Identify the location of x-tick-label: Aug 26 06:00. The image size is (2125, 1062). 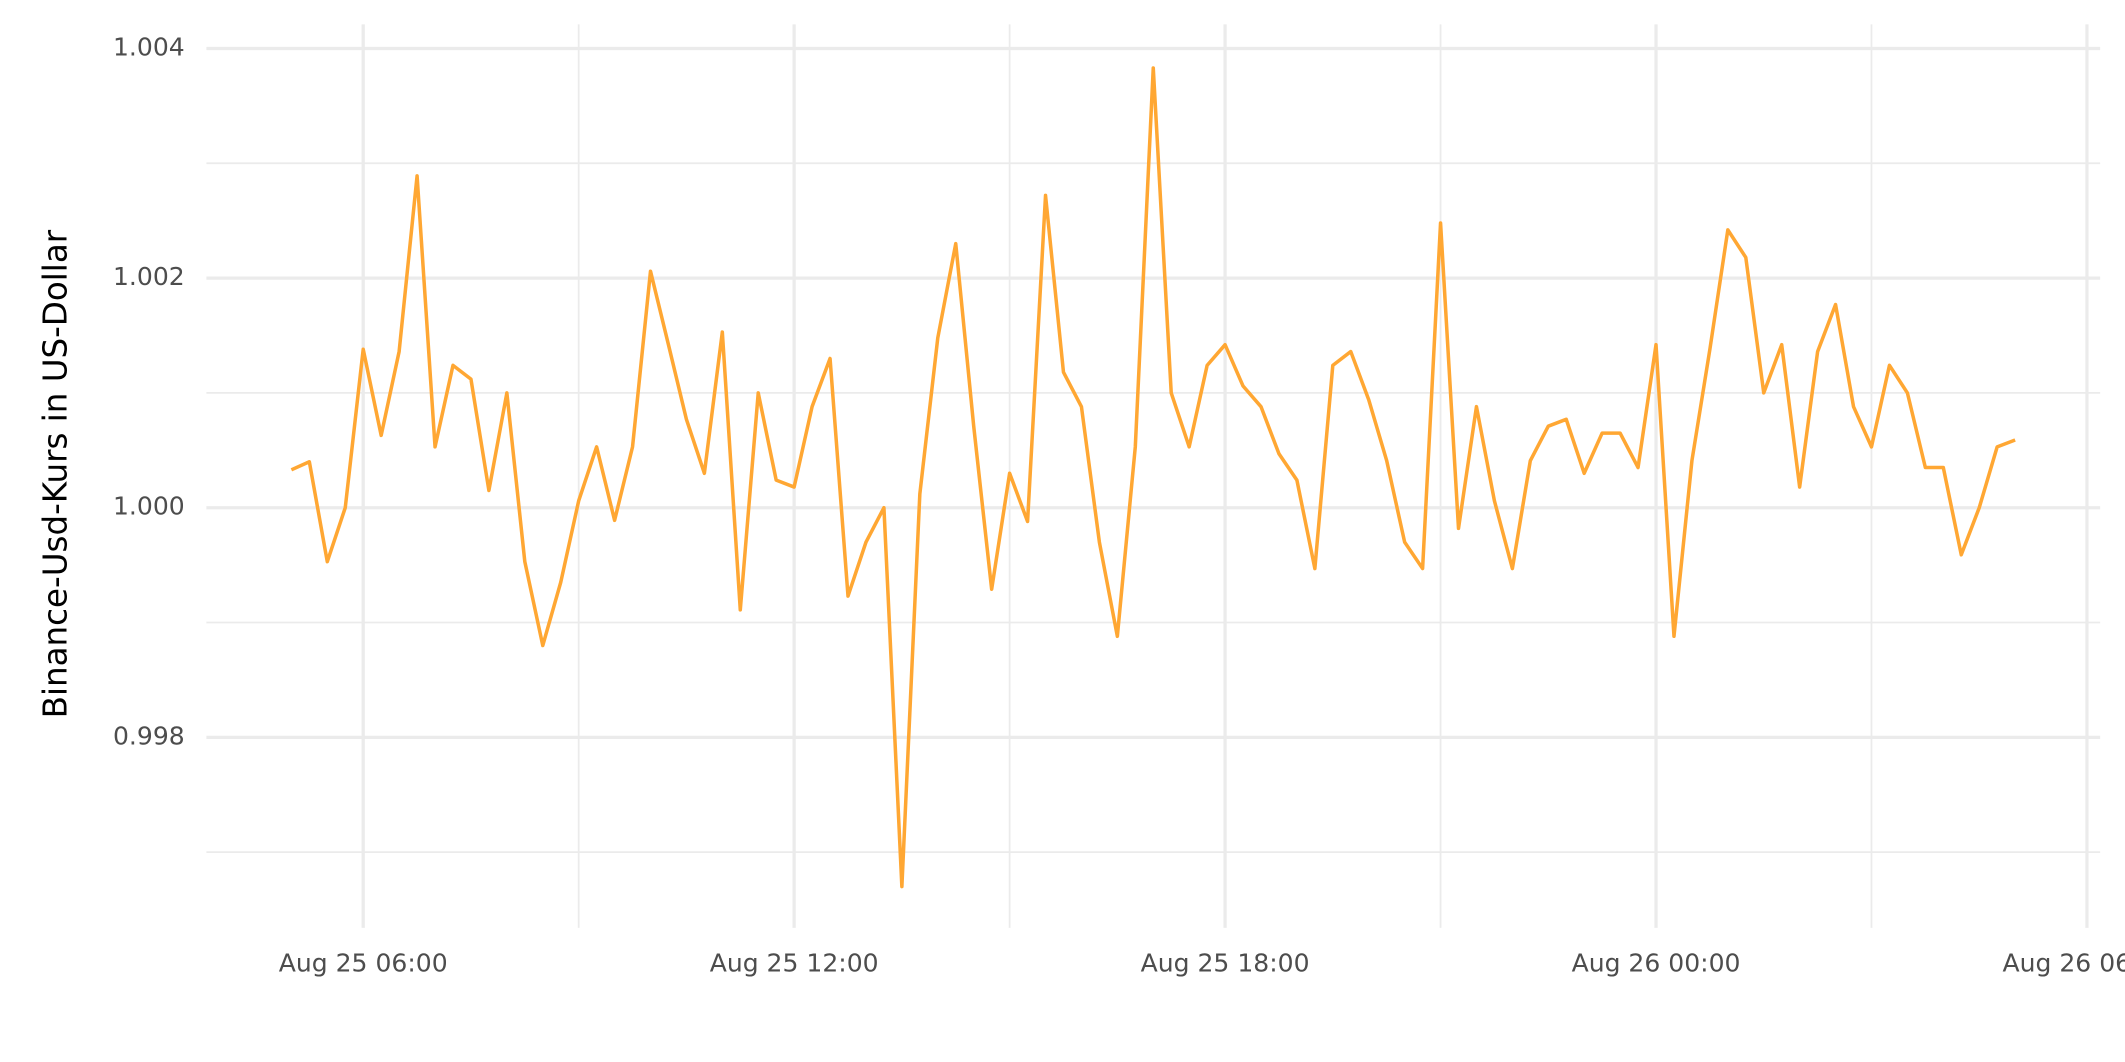
(2064, 962).